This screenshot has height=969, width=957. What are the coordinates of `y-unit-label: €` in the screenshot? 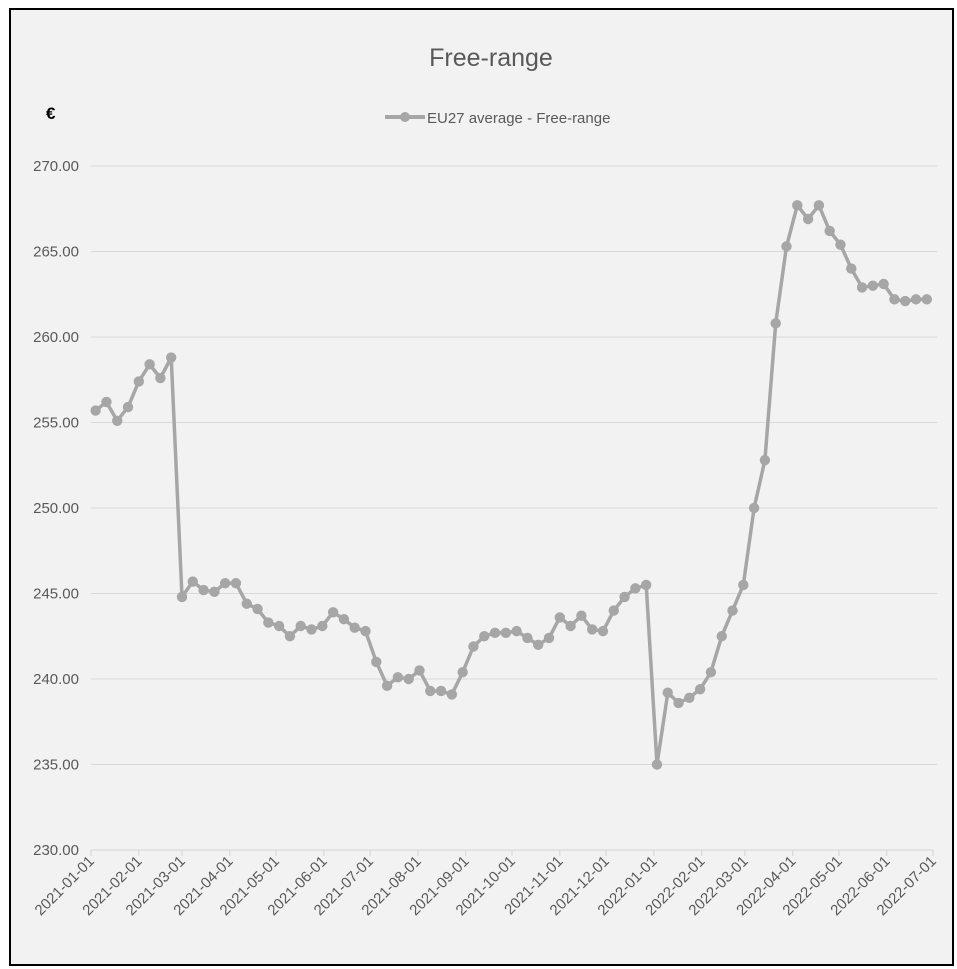 It's located at (51, 113).